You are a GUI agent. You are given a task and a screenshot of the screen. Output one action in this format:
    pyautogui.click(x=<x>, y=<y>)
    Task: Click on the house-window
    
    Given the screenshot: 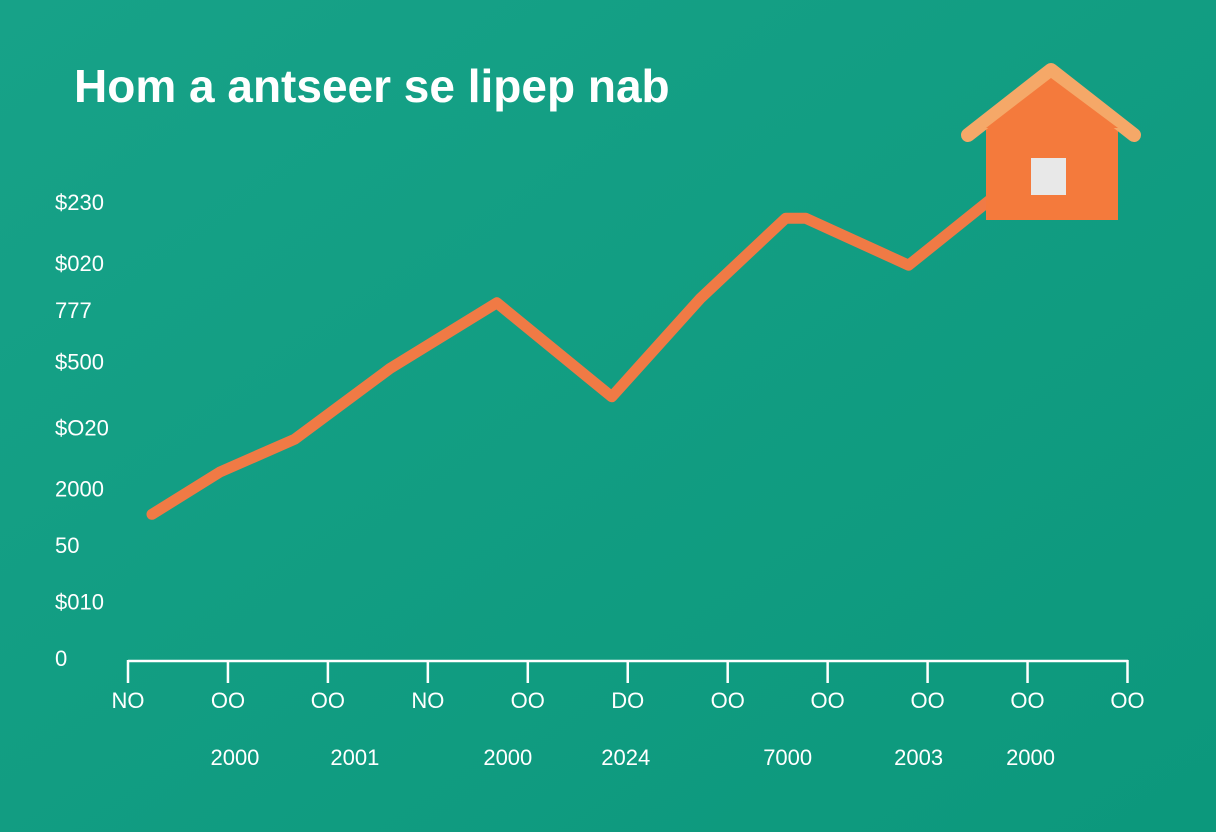 What is the action you would take?
    pyautogui.click(x=1048, y=176)
    